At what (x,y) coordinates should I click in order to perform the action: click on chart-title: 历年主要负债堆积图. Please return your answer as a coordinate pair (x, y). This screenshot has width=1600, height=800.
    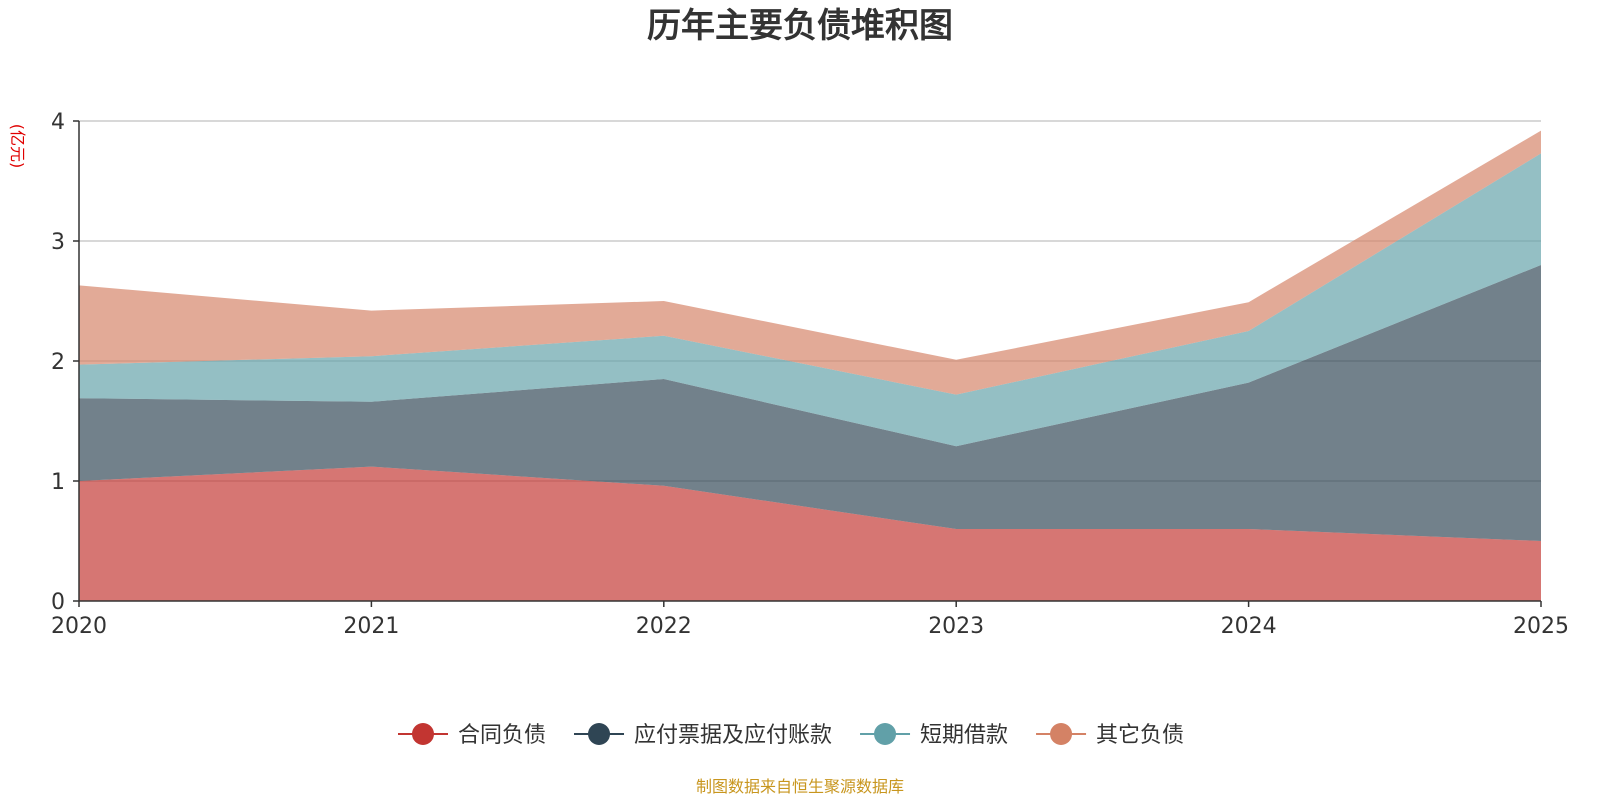
    Looking at the image, I should click on (800, 26).